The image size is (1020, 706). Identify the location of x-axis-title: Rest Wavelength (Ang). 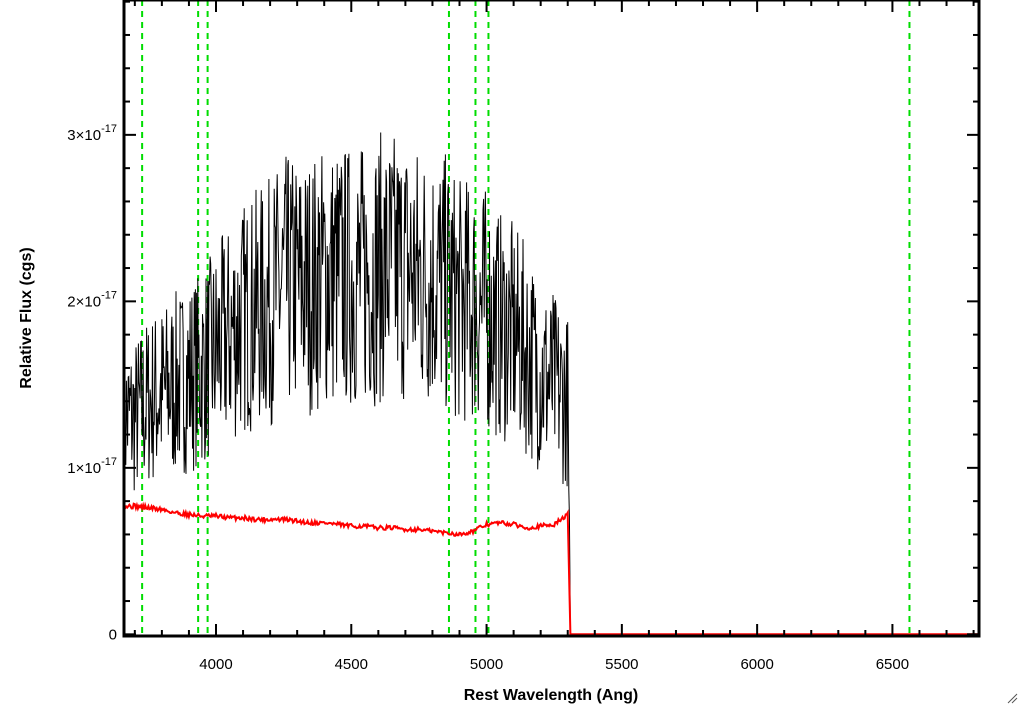
(551, 695).